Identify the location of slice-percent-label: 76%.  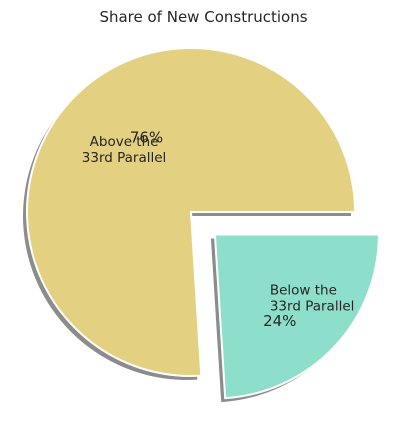
(146, 137).